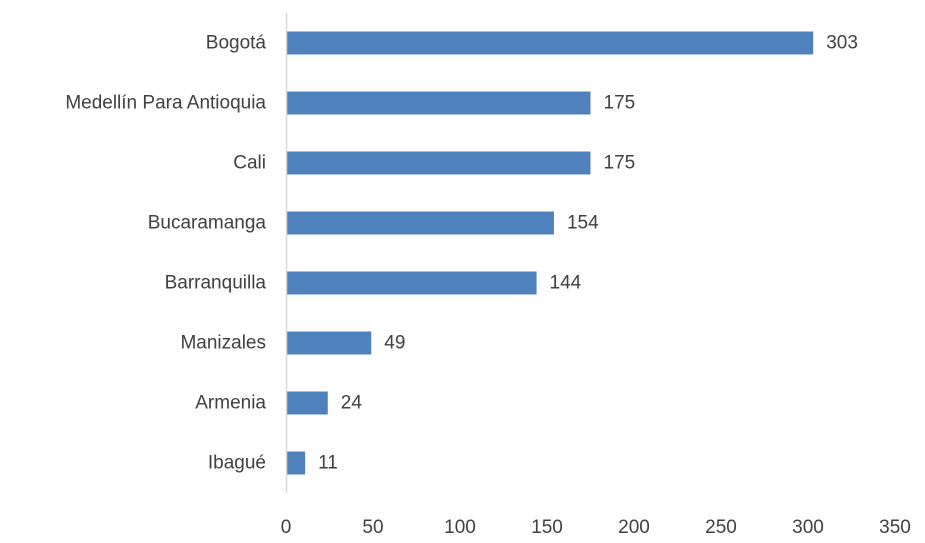 This screenshot has width=925, height=543. I want to click on x-tick-label: 250, so click(721, 527).